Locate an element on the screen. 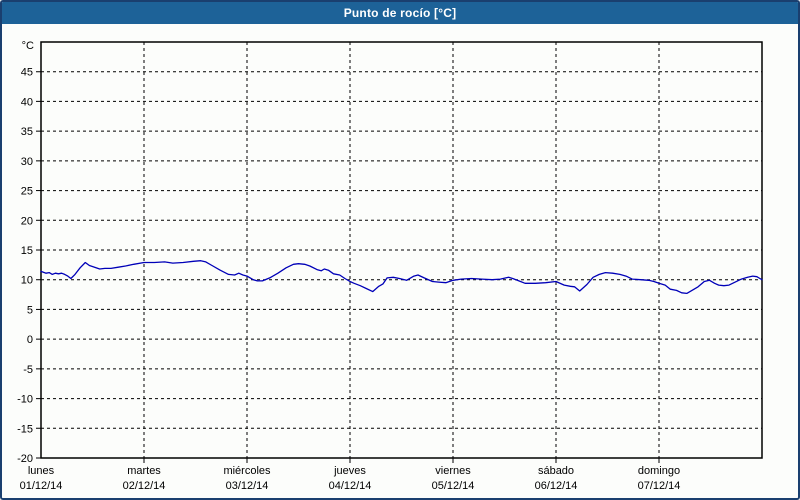 The image size is (800, 500). x-axis-day-label: martes is located at coordinates (144, 471).